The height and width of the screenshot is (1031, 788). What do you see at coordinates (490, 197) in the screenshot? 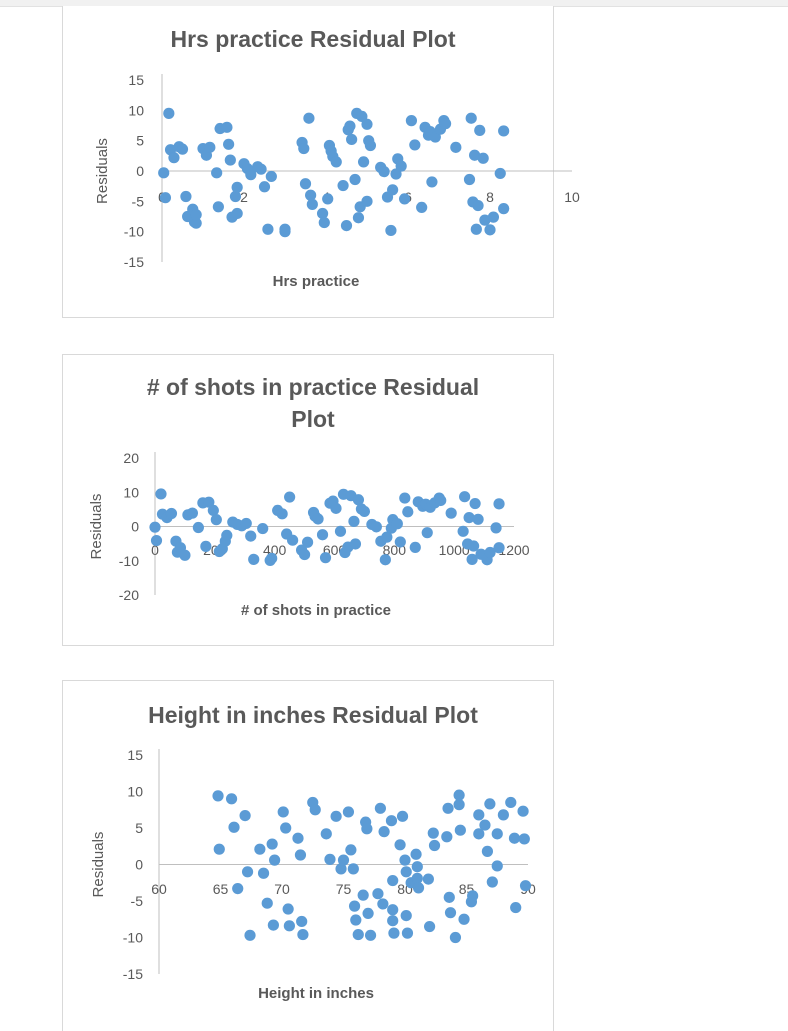
I see `x-tick-label: 8` at bounding box center [490, 197].